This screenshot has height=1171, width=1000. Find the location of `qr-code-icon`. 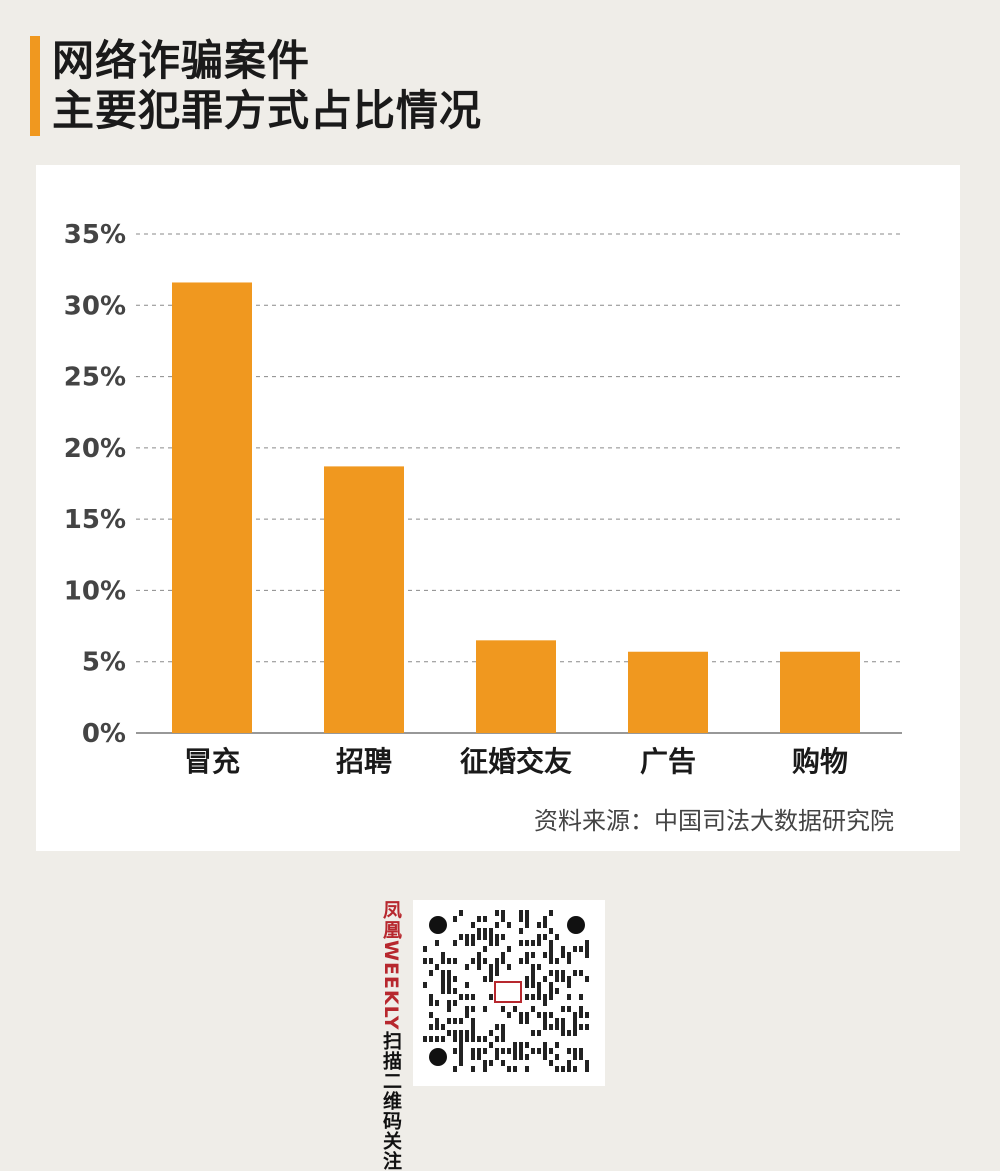

qr-code-icon is located at coordinates (509, 993).